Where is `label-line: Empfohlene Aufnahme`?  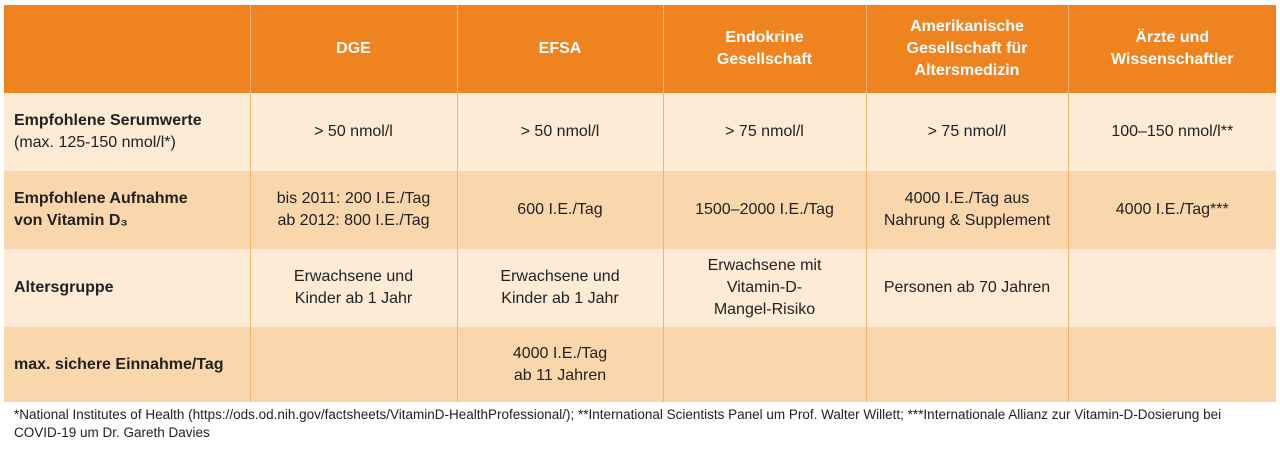 label-line: Empfohlene Aufnahme is located at coordinates (101, 198).